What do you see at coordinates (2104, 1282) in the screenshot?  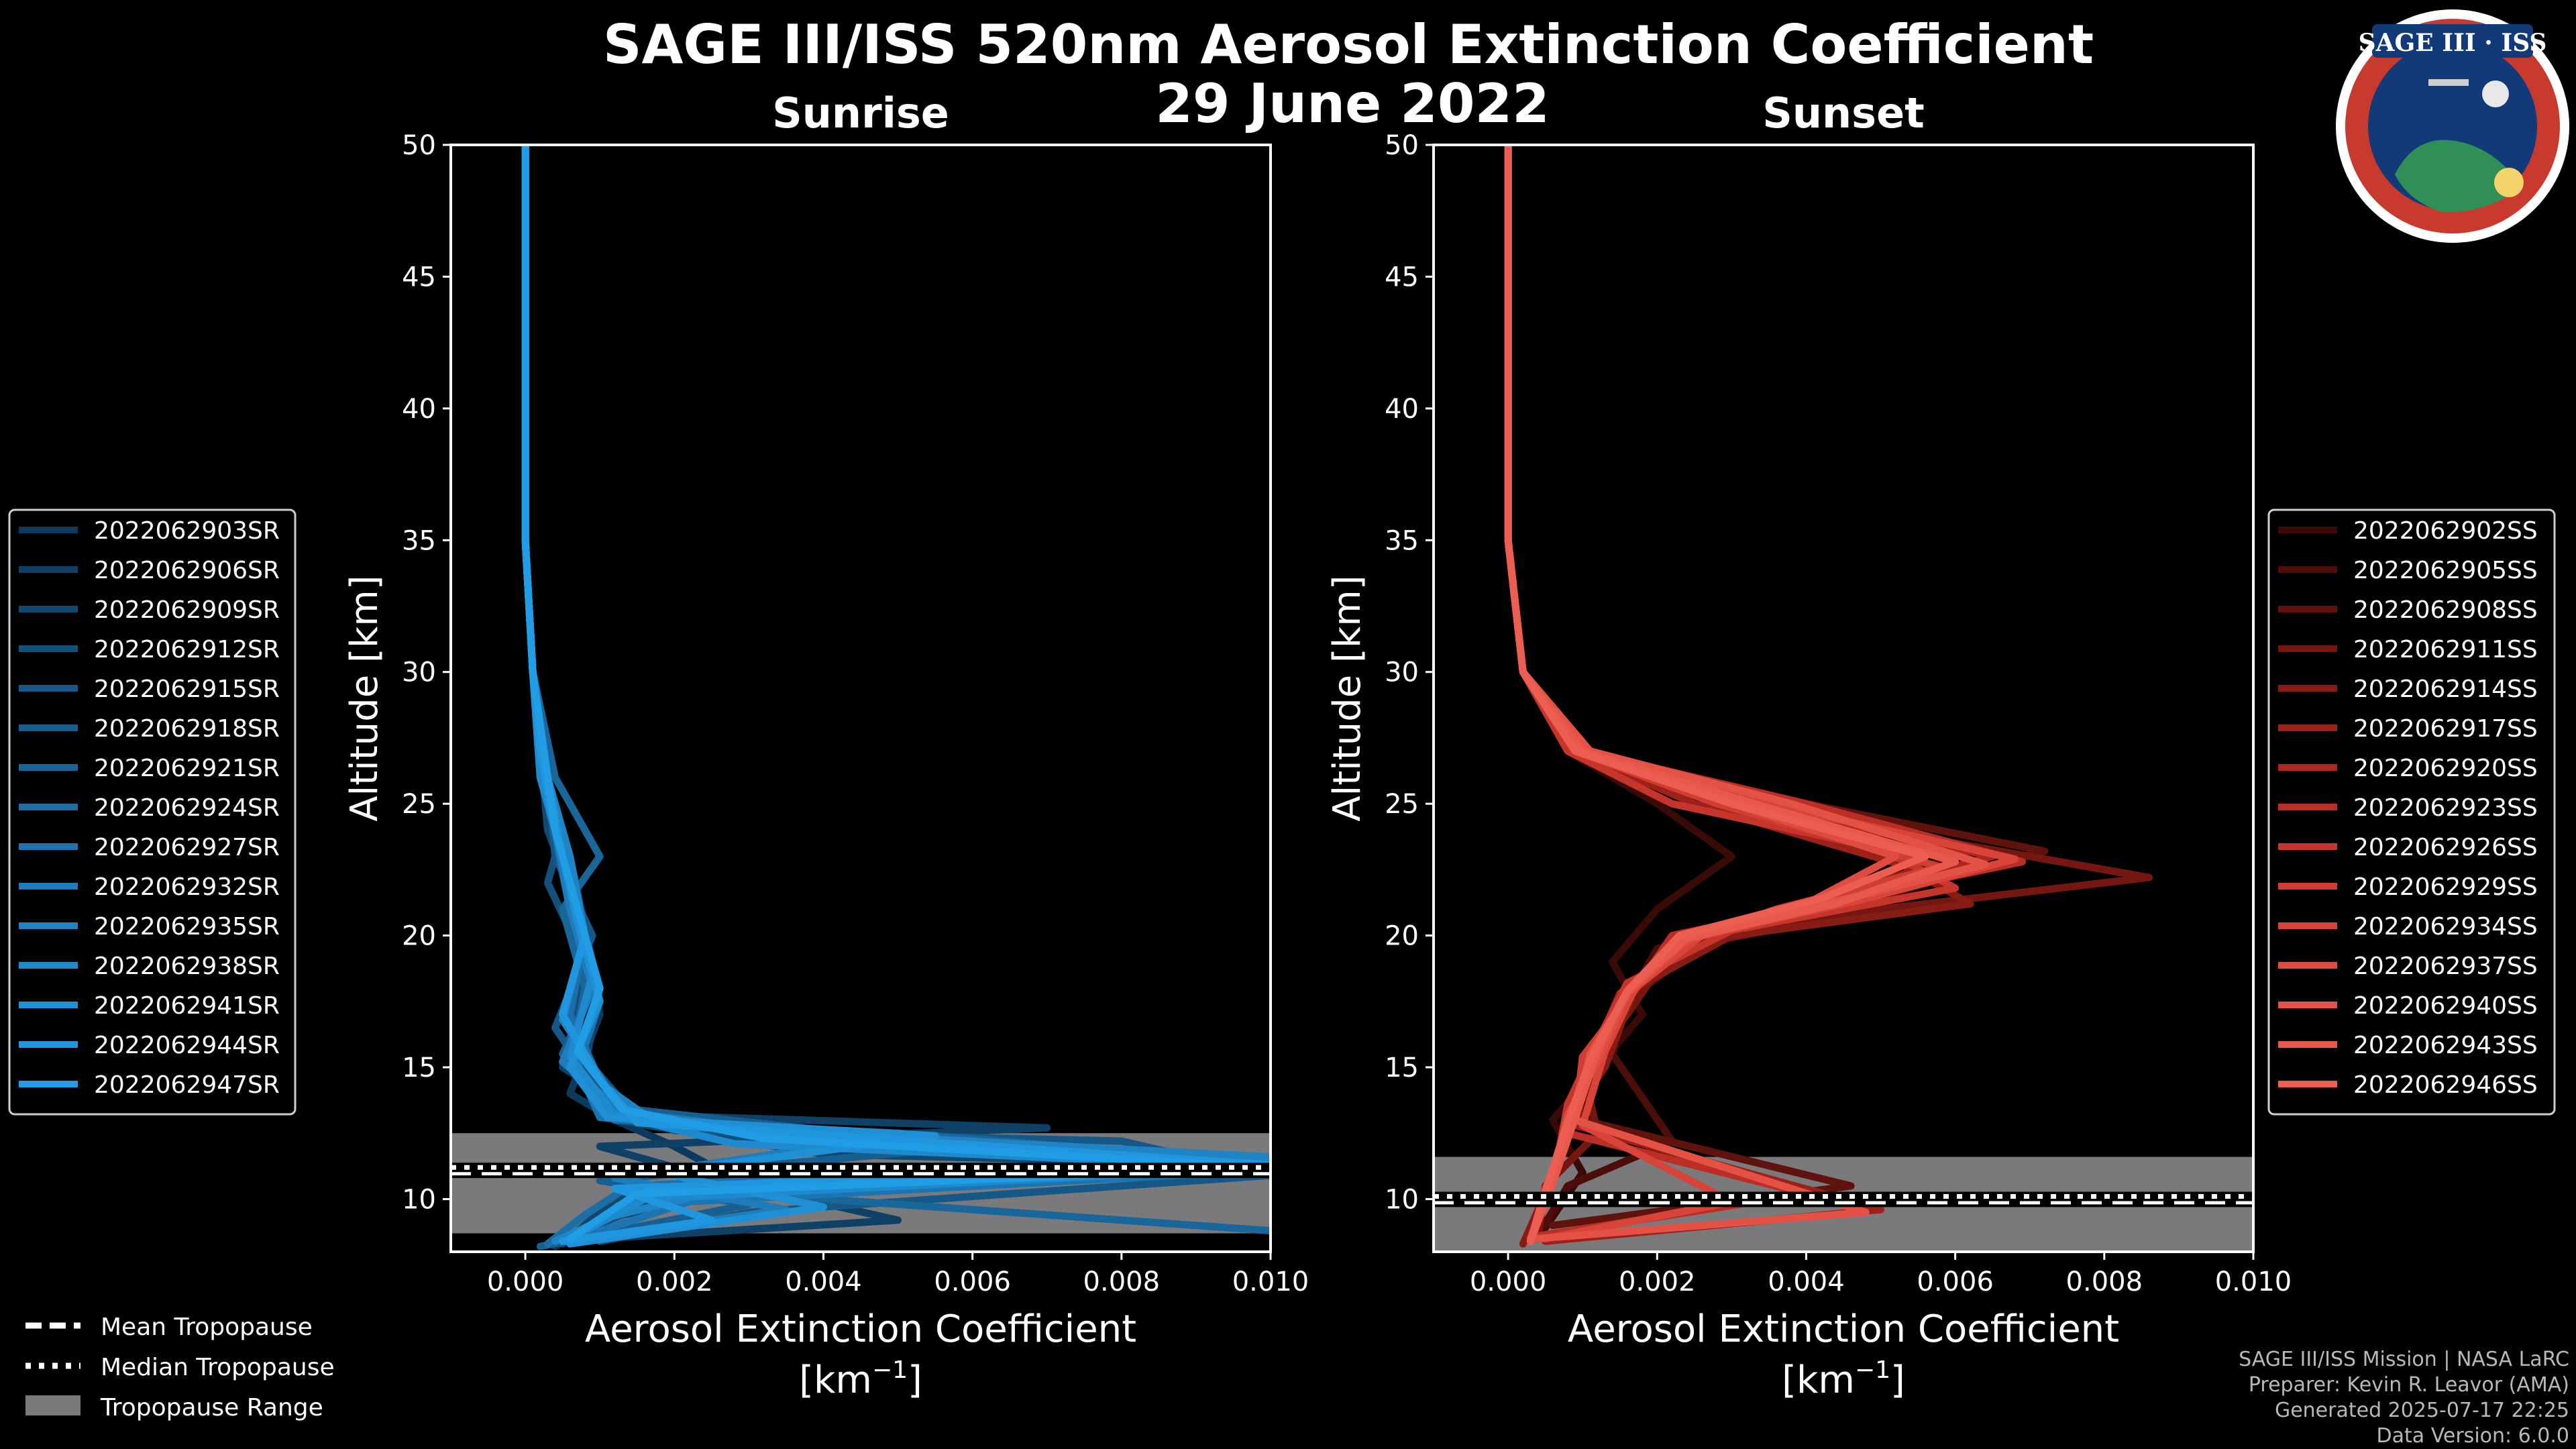 I see `sunset-xtick-label: 0.008` at bounding box center [2104, 1282].